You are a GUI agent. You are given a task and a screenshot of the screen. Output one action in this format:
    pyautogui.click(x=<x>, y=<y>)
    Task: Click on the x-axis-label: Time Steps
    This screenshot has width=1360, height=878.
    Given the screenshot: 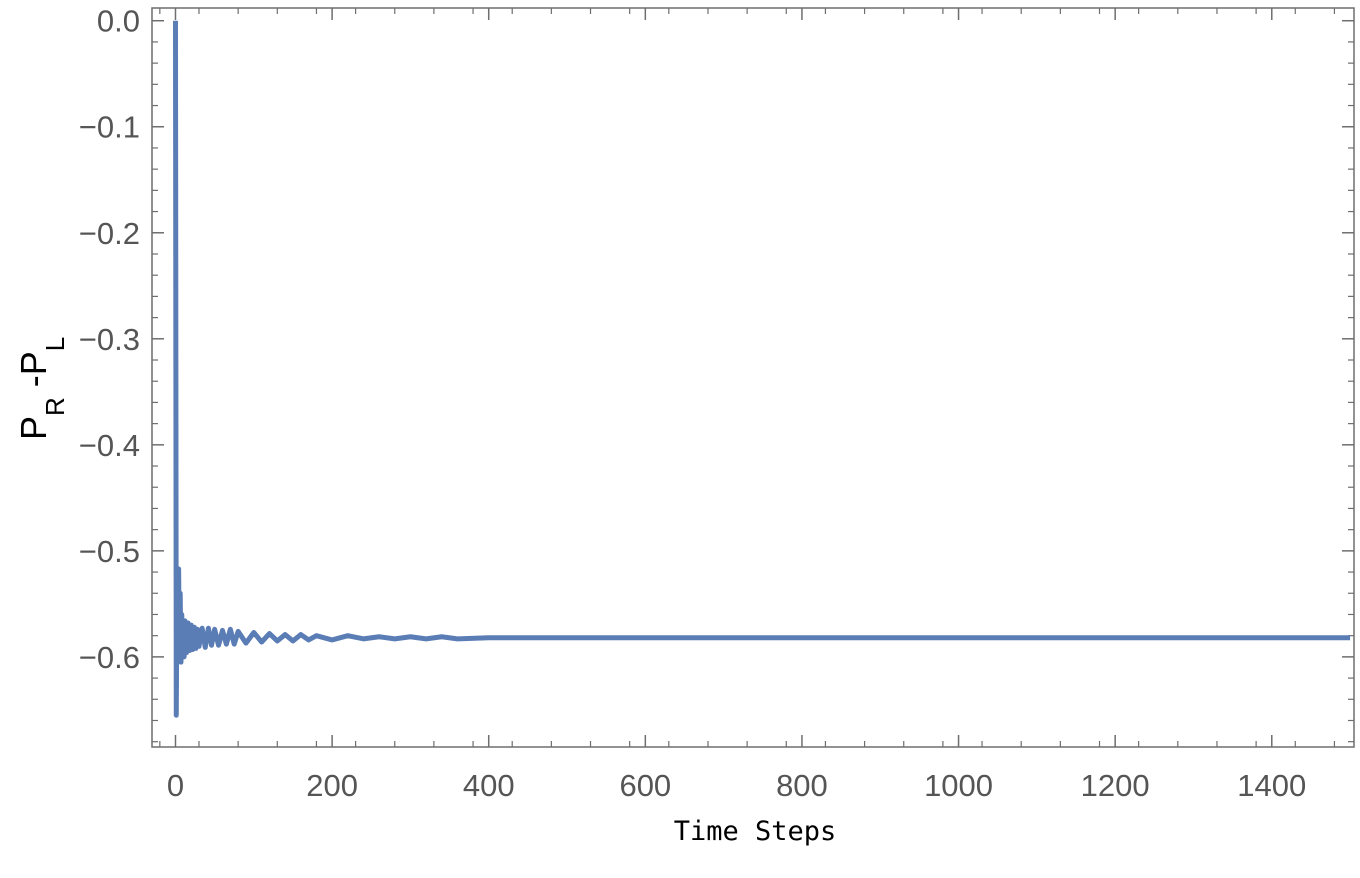 What is the action you would take?
    pyautogui.click(x=755, y=831)
    